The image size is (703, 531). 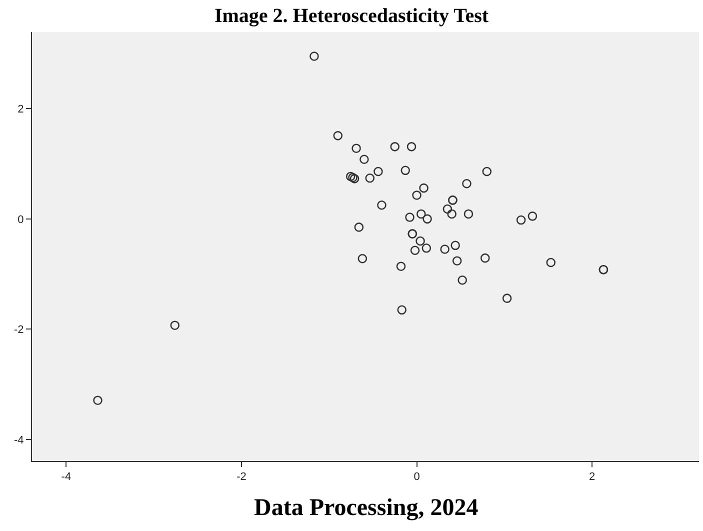 What do you see at coordinates (351, 15) in the screenshot?
I see `chart-title: Image 2. Heteroscedasticity Test` at bounding box center [351, 15].